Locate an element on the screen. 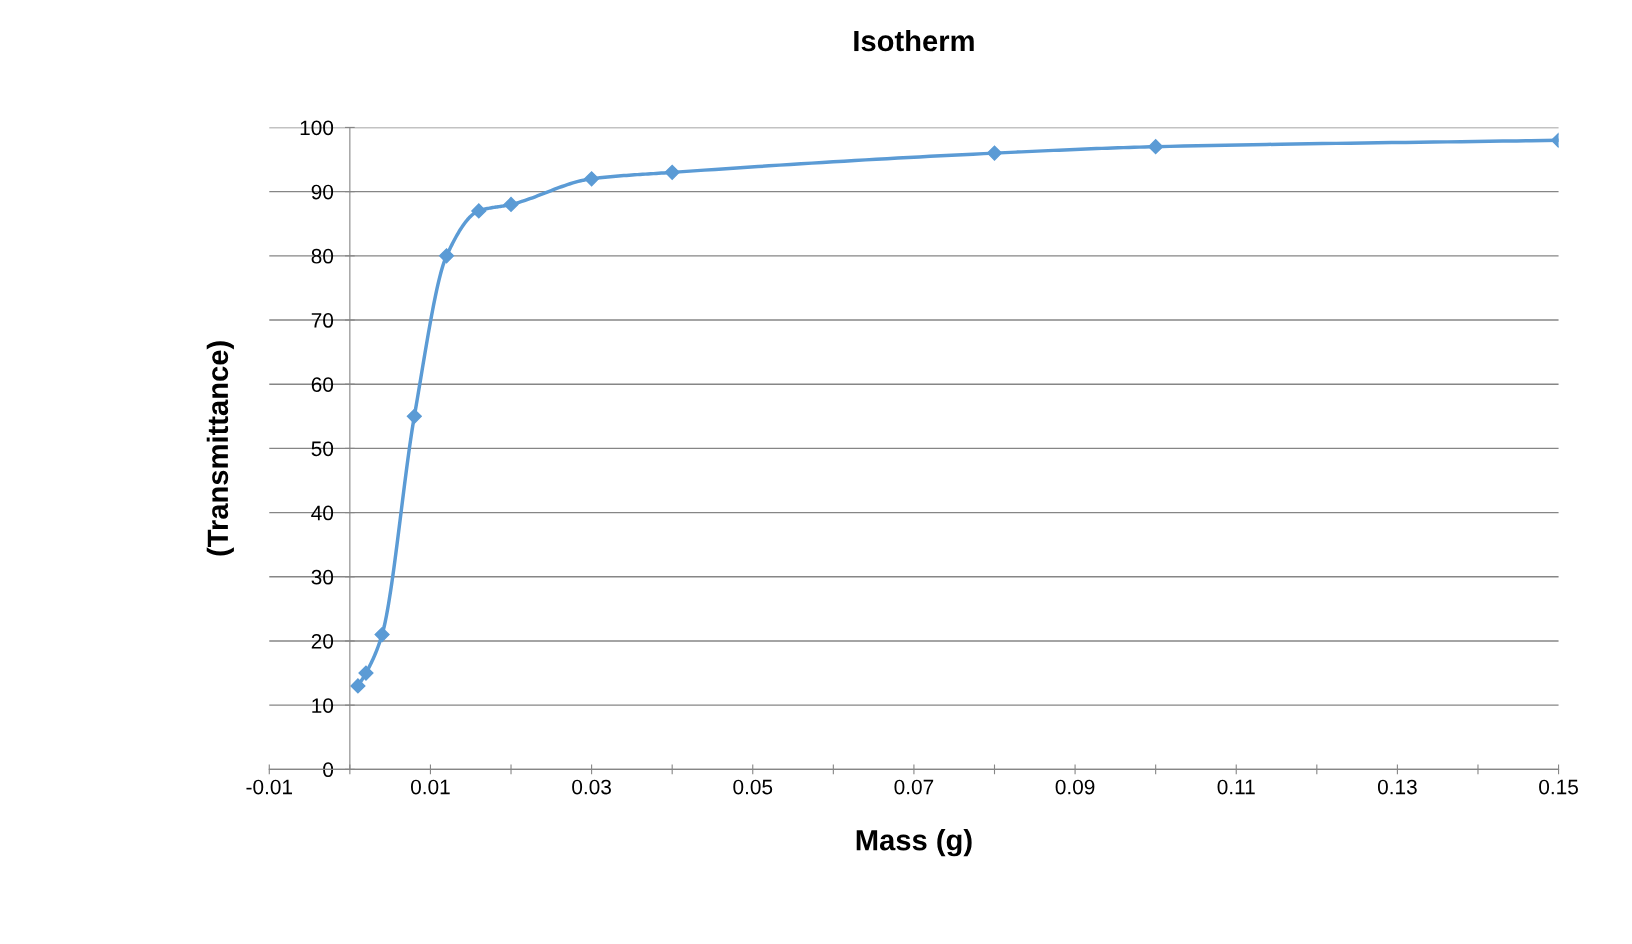 The height and width of the screenshot is (944, 1632). x-axis-title: Mass (g) is located at coordinates (914, 843).